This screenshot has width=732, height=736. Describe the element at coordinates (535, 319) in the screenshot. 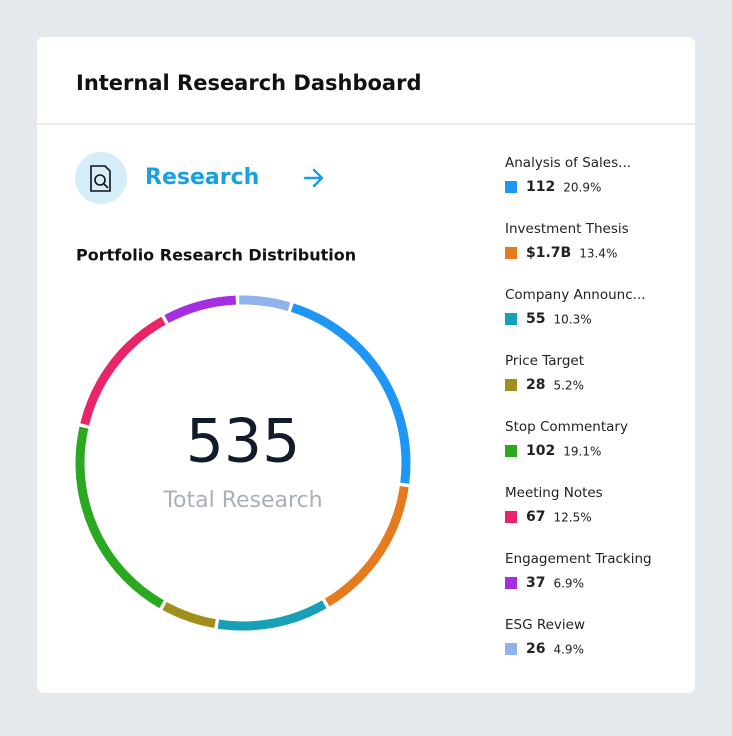

I see `legend-value: 55` at that location.